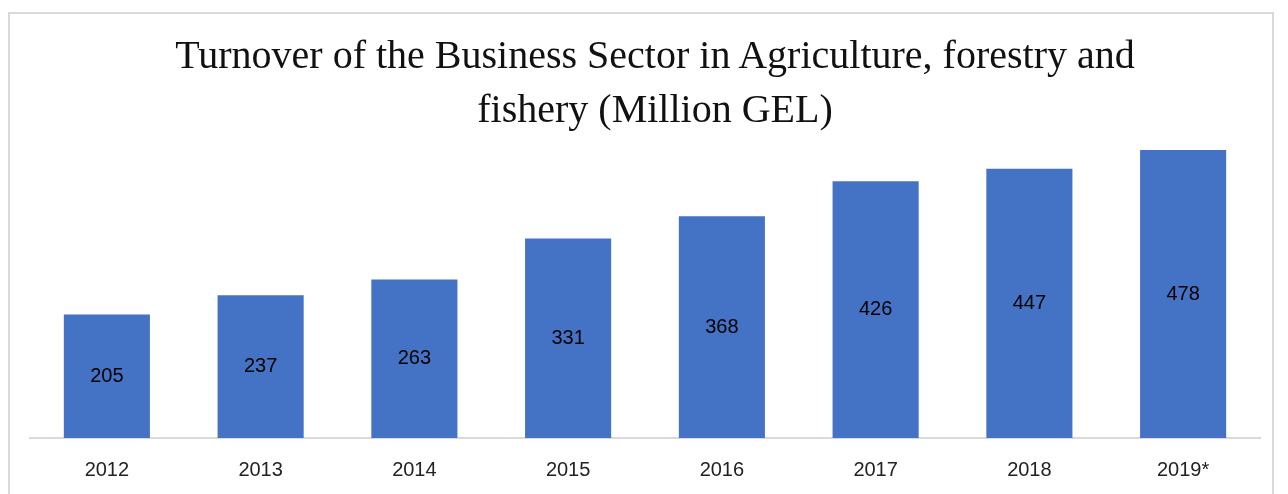  I want to click on x-tick-label: 2019*, so click(1183, 468).